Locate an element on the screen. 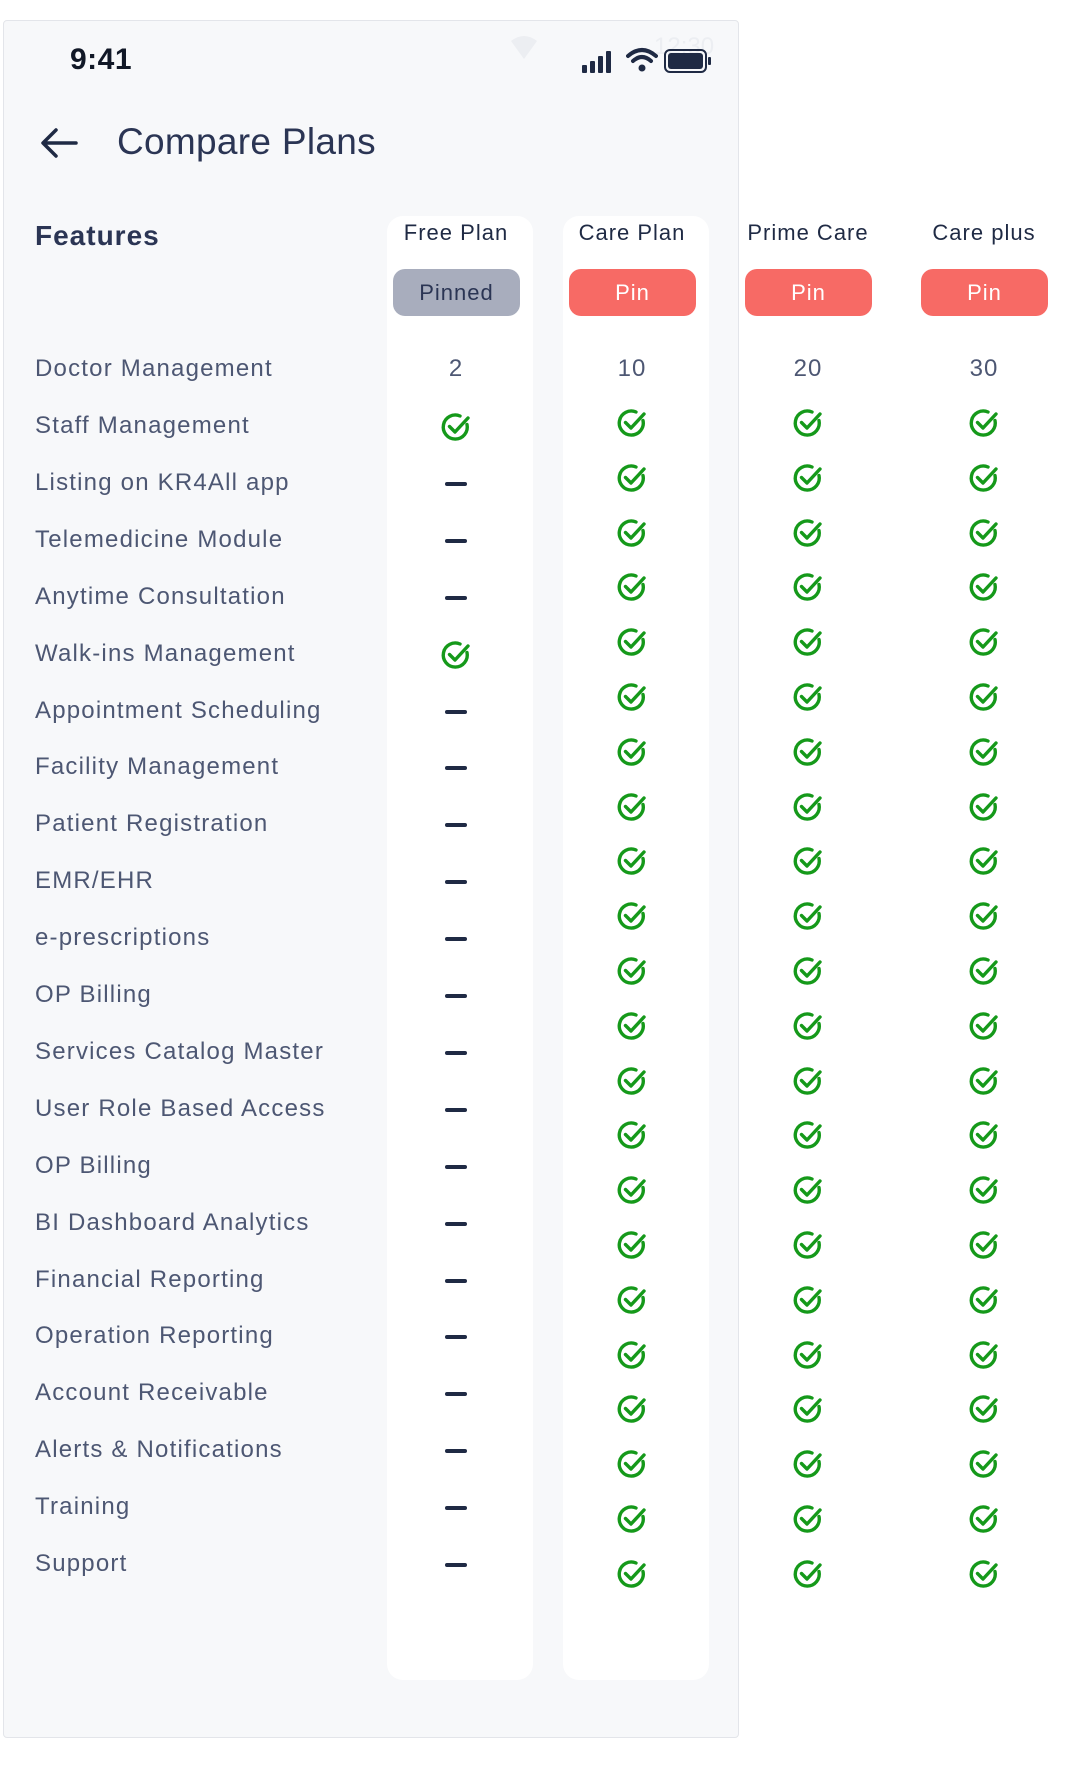 Image resolution: width=1082 pixels, height=1780 pixels. doctor-count-care: 10 is located at coordinates (632, 368).